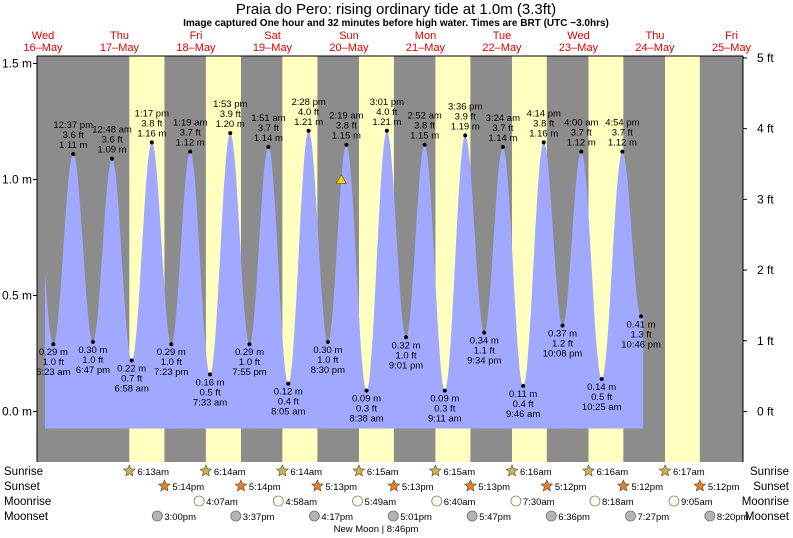  Describe the element at coordinates (563, 354) in the screenshot. I see `tide-time-label: 10:08 pm` at that location.